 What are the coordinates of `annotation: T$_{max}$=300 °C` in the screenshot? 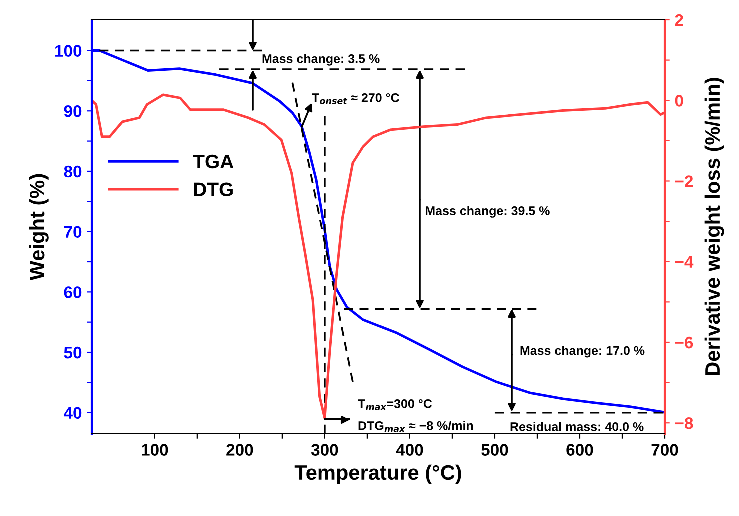 It's located at (395, 404).